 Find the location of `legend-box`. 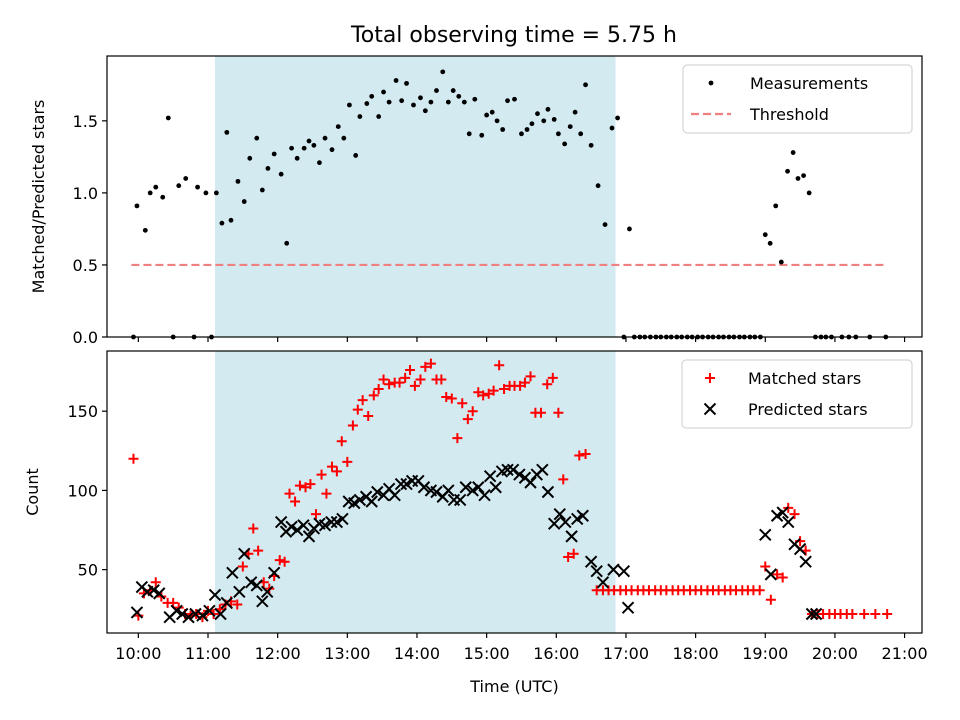

legend-box is located at coordinates (797, 99).